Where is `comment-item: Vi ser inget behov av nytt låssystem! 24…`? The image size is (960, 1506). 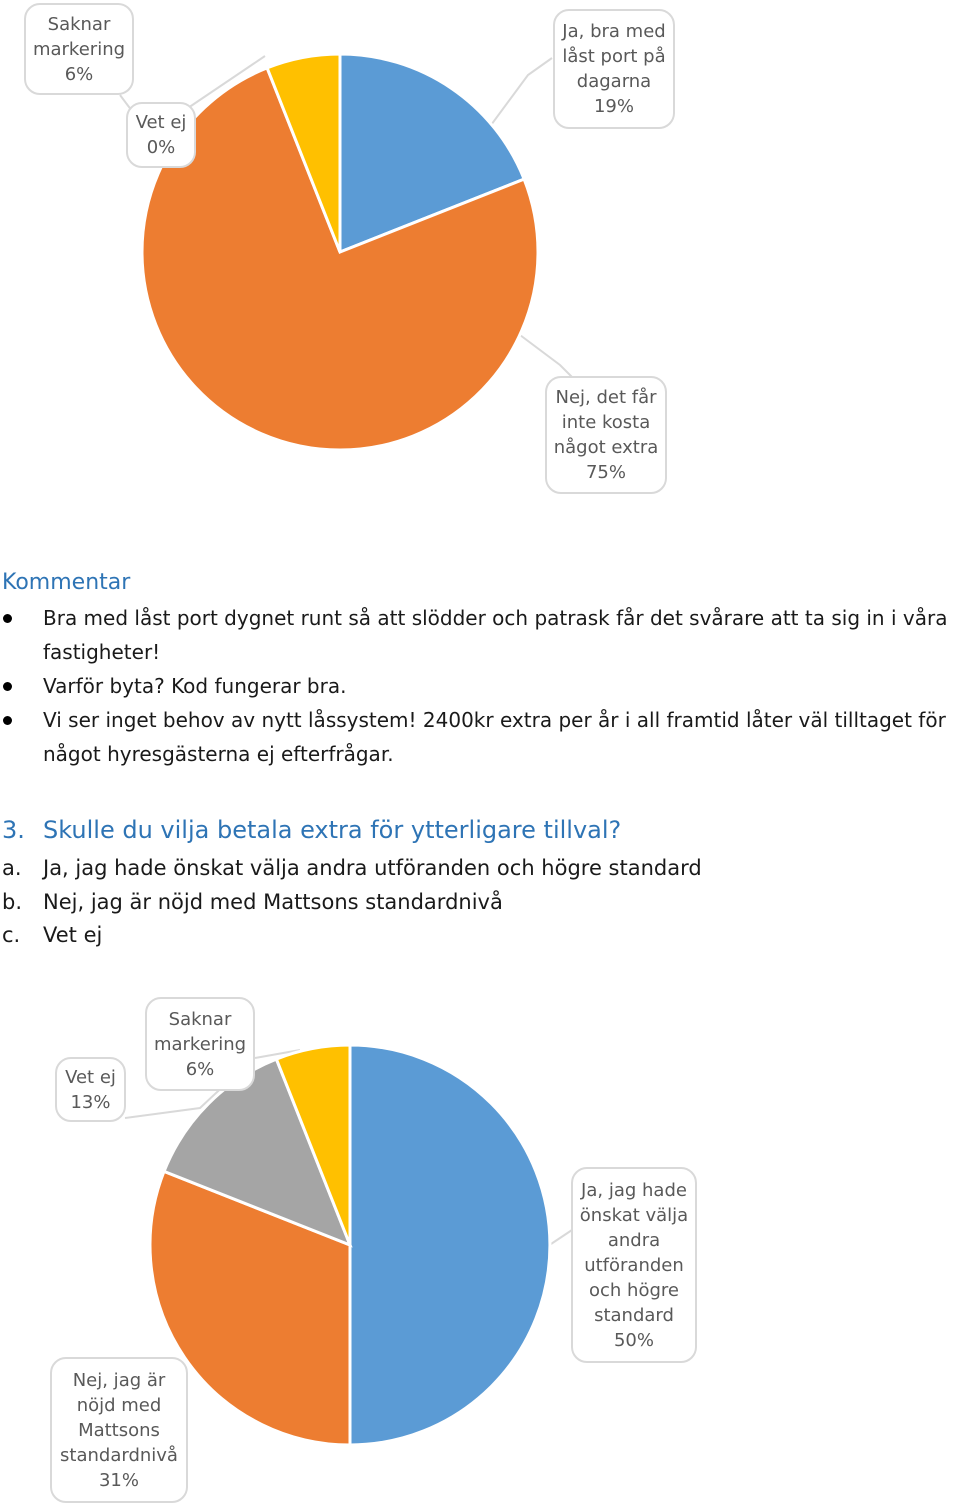
comment-item: Vi ser inget behov av nytt låssystem! 24… is located at coordinates (480, 737).